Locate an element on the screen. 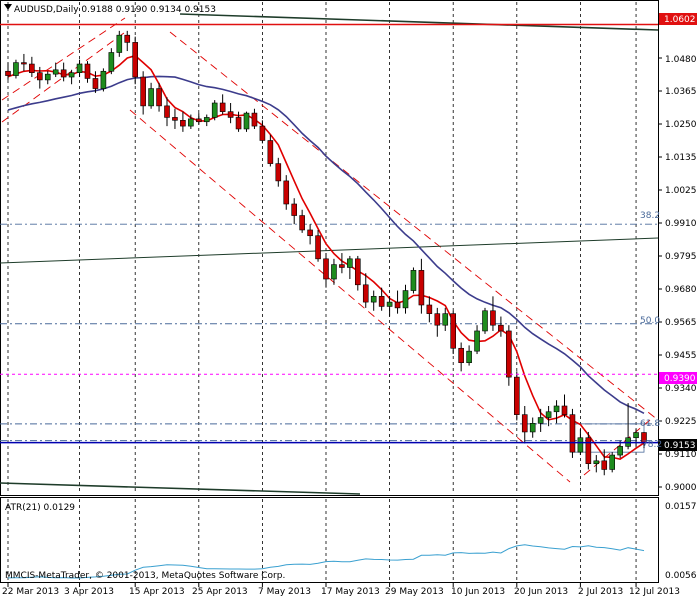  price-label: 0.9565 is located at coordinates (681, 323).